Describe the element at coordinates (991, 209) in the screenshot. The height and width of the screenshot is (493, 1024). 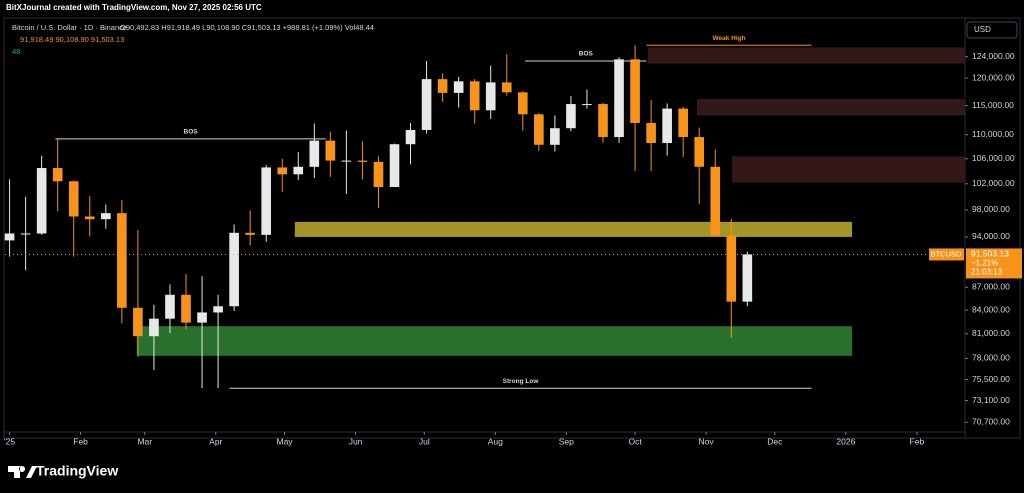
I see `y-tick-label: 98,000.00` at that location.